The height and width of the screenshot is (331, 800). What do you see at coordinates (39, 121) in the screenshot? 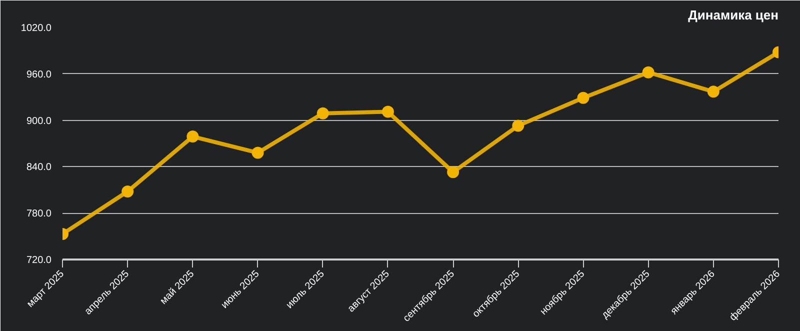
I see `y-tick-label: 900.0` at bounding box center [39, 121].